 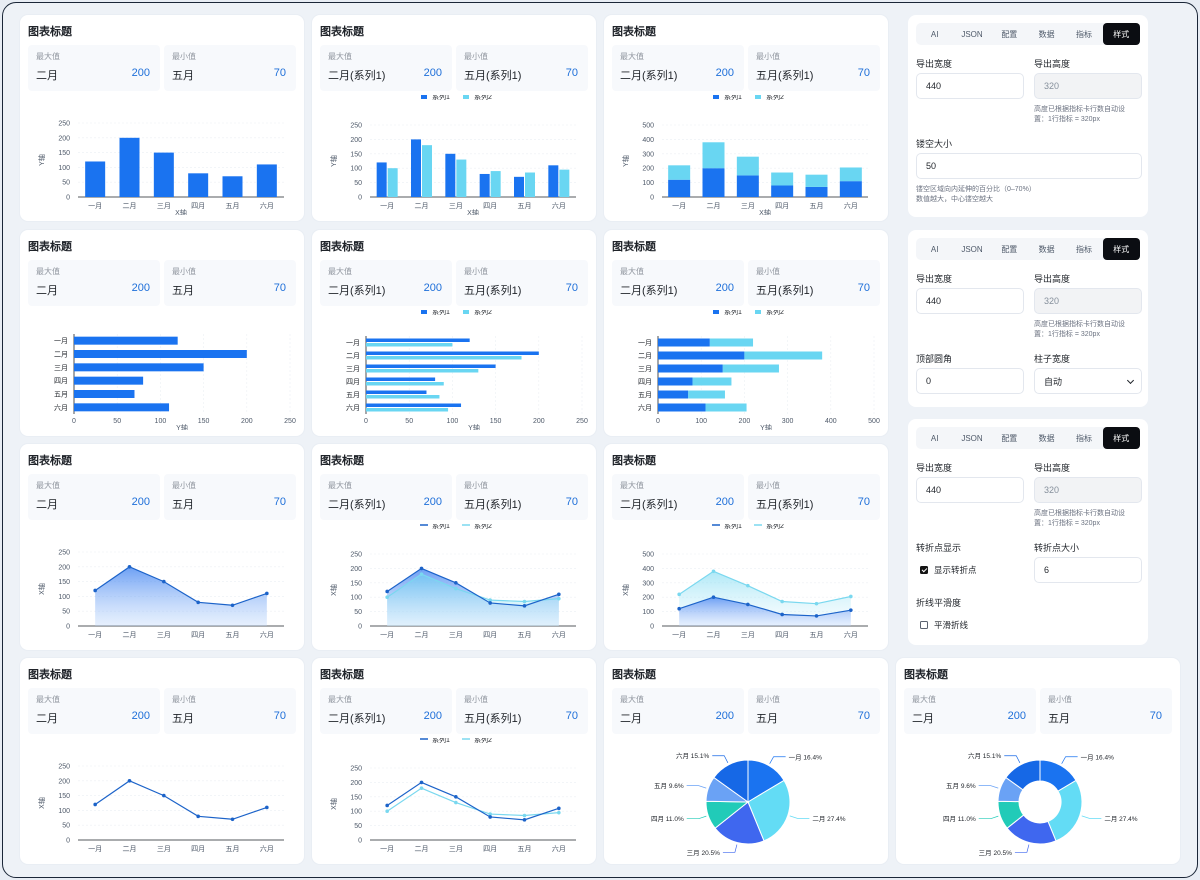 I want to click on x-tick-label: 100, so click(x=161, y=421).